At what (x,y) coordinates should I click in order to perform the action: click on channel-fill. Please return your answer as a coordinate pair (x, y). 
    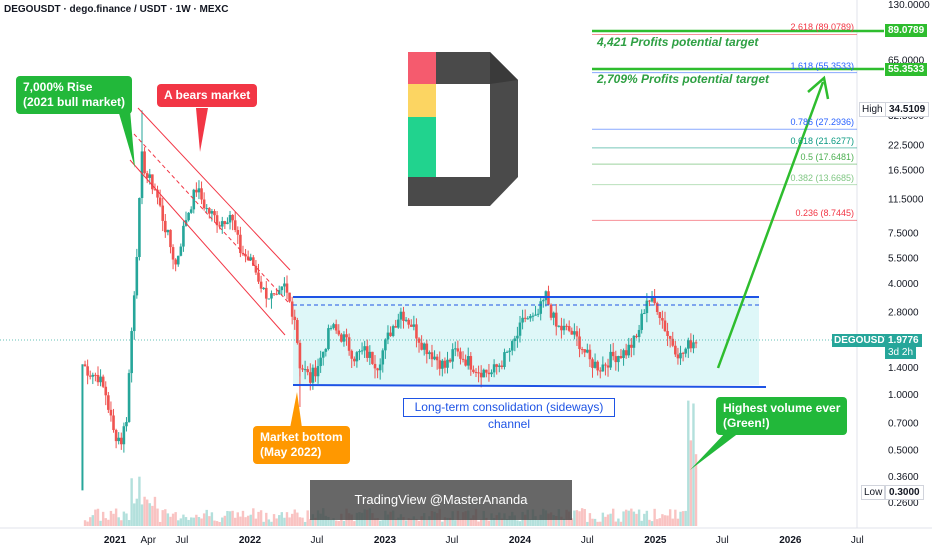
    Looking at the image, I should click on (526, 341).